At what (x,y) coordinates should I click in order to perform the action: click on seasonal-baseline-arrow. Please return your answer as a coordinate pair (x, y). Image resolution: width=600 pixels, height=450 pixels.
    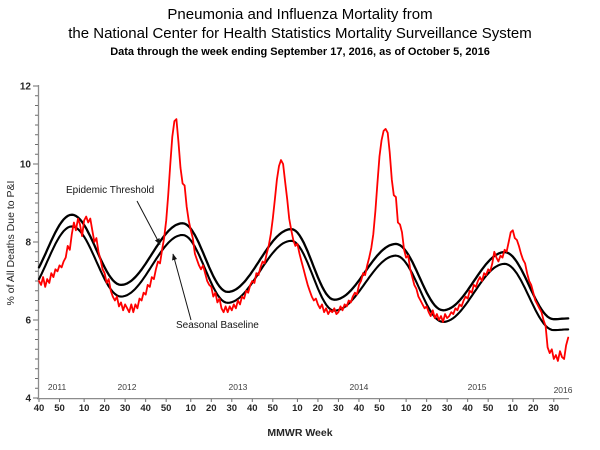
    Looking at the image, I should click on (182, 287).